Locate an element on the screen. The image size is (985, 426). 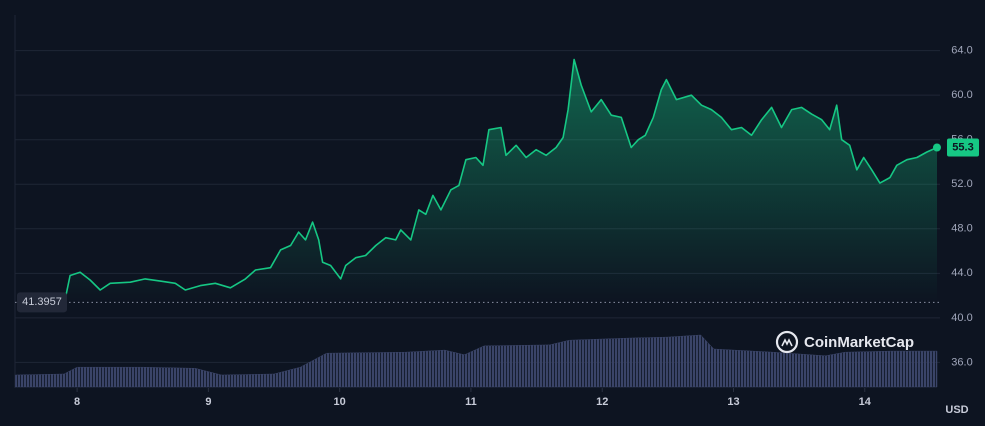
last-price-box is located at coordinates (963, 147).